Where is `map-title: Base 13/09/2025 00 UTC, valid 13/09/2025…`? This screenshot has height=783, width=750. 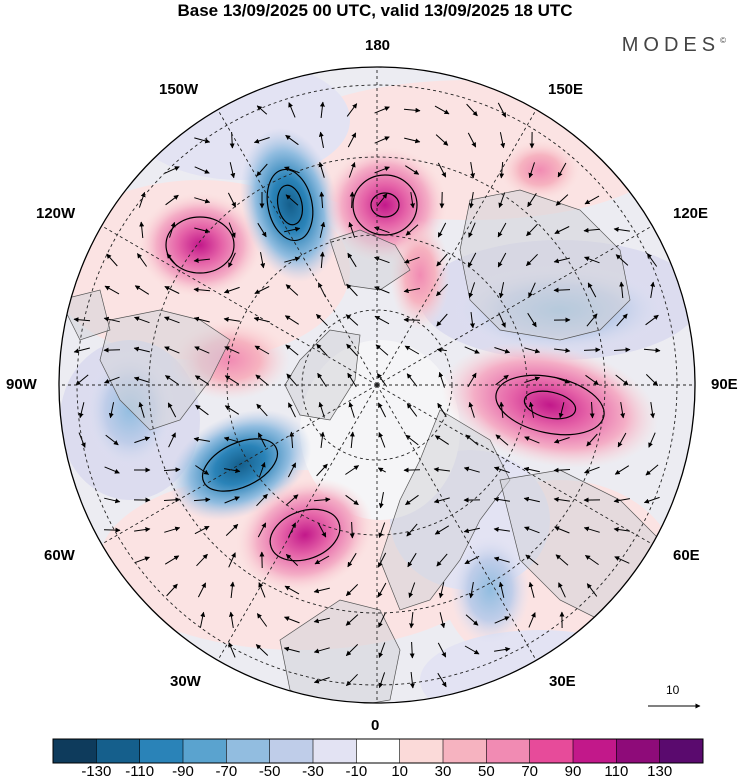 map-title: Base 13/09/2025 00 UTC, valid 13/09/2025… is located at coordinates (375, 10).